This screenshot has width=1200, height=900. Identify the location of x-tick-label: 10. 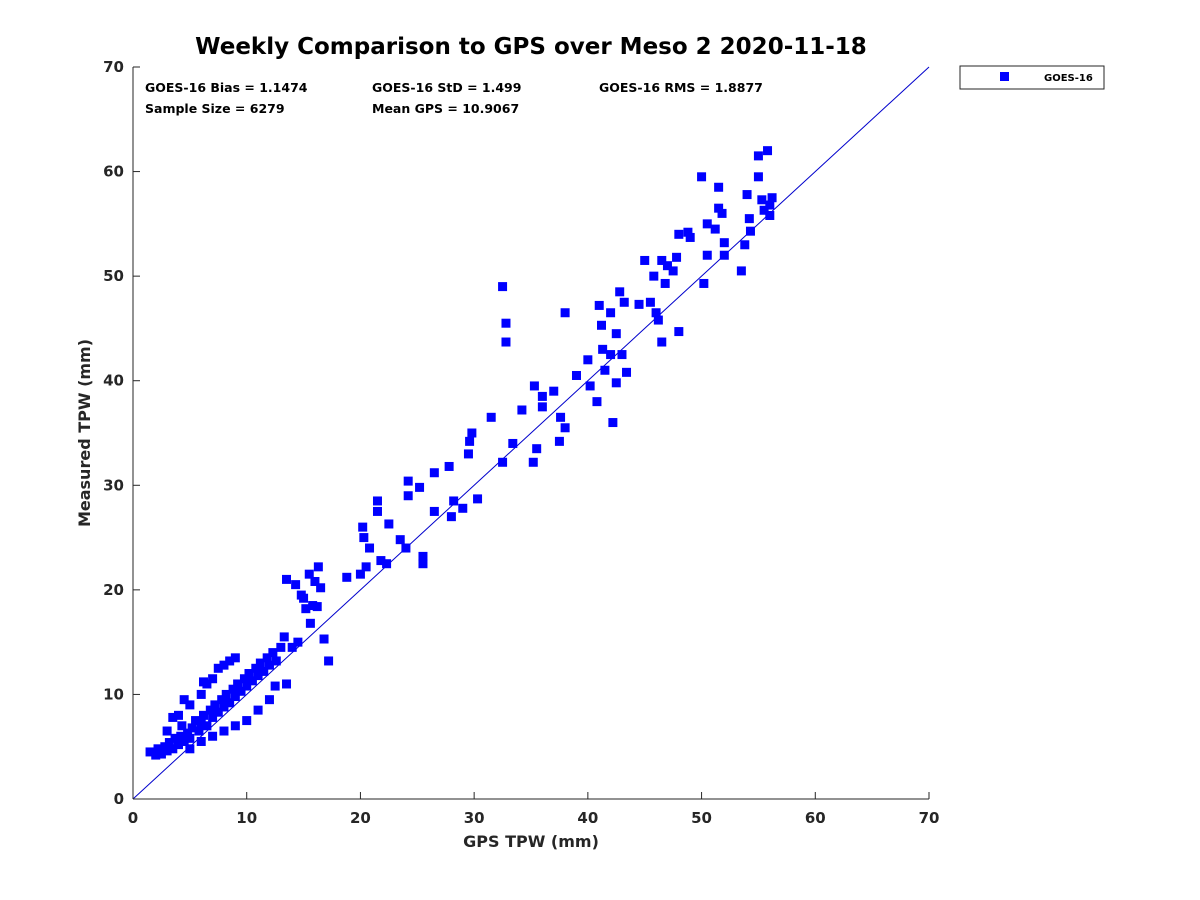
(246, 818).